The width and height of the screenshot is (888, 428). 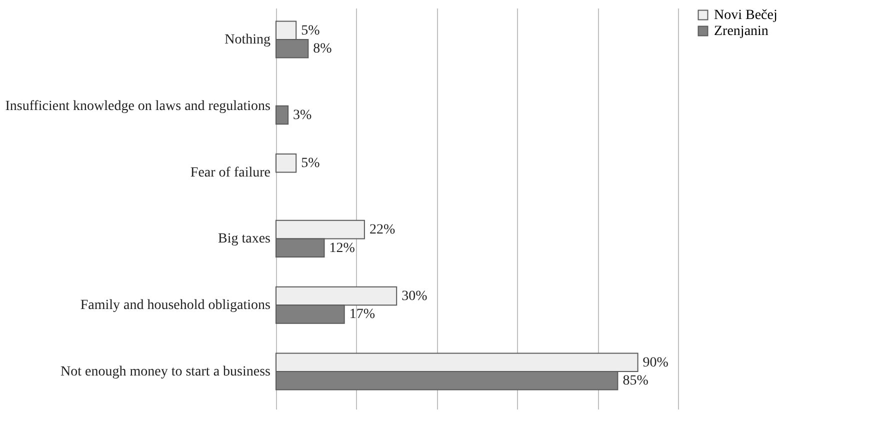 I want to click on y-tick-label: Family and household obligations, so click(x=175, y=306).